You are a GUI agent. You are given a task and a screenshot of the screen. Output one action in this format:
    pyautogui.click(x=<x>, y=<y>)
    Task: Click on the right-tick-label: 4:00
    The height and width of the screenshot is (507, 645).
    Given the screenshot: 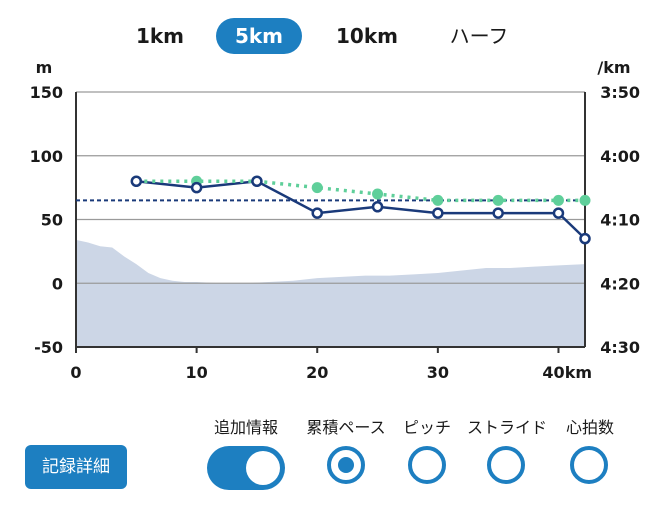 What is the action you would take?
    pyautogui.click(x=620, y=156)
    